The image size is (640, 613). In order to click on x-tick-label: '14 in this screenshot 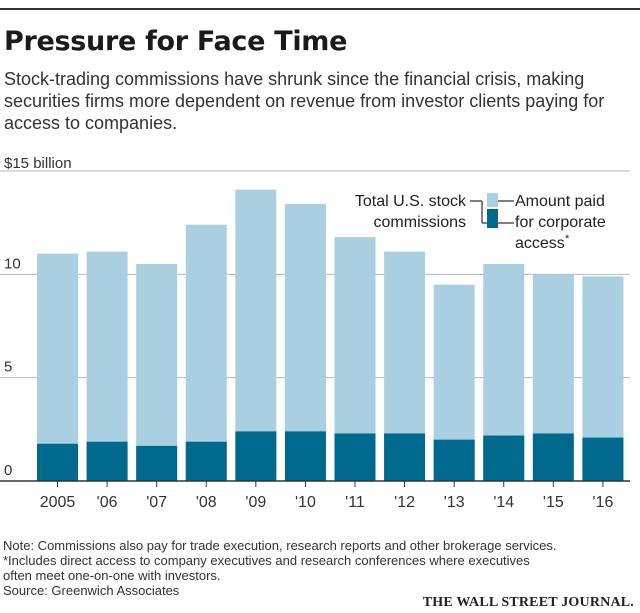, I will do `click(503, 502)`.